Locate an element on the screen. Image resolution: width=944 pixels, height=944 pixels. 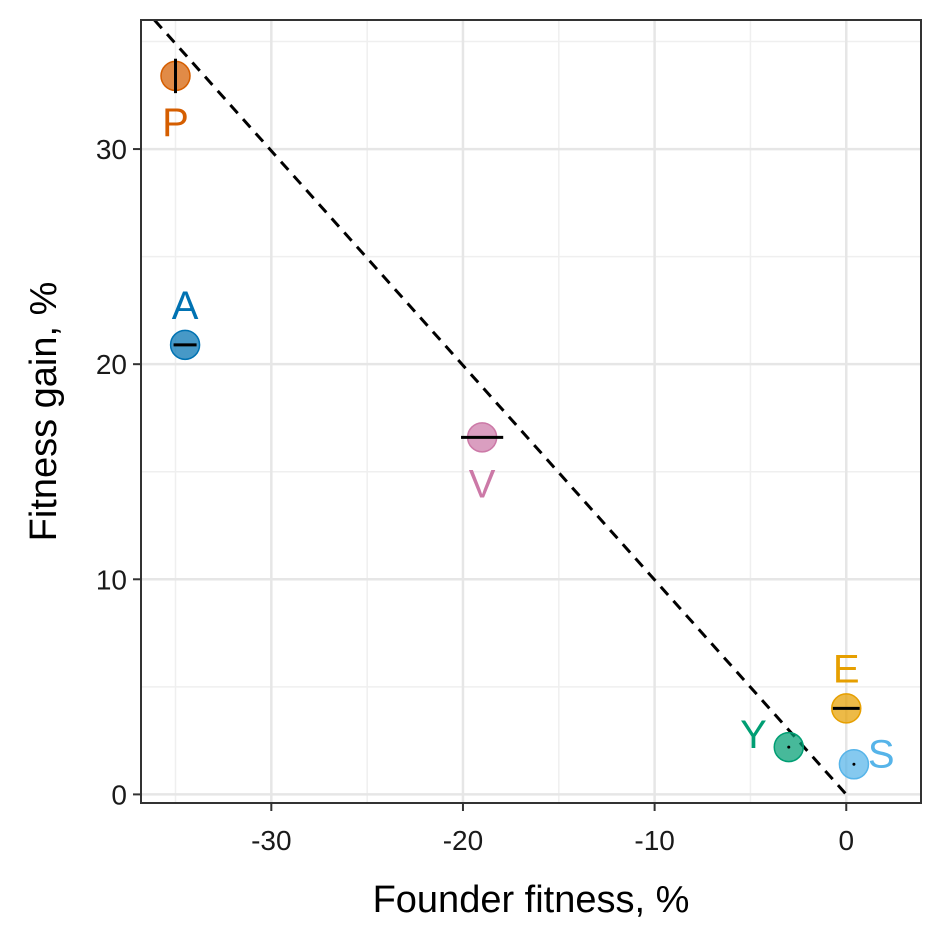
x-tick-label: 0 is located at coordinates (846, 840).